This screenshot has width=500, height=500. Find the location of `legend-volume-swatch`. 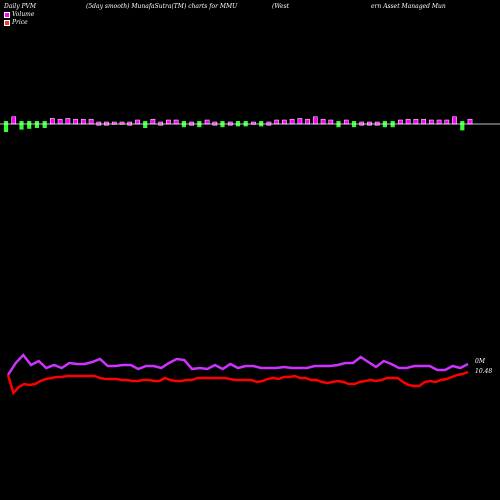

legend-volume-swatch is located at coordinates (7, 14).